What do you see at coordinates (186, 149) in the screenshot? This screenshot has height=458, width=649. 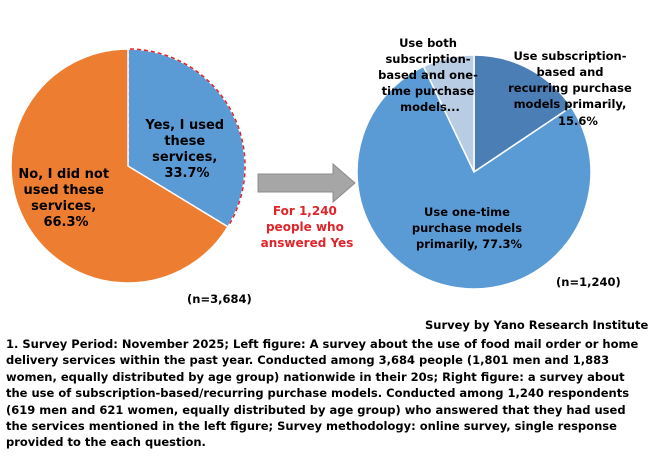 I see `left-yes-label: Yes, I used these services, 33.7%` at bounding box center [186, 149].